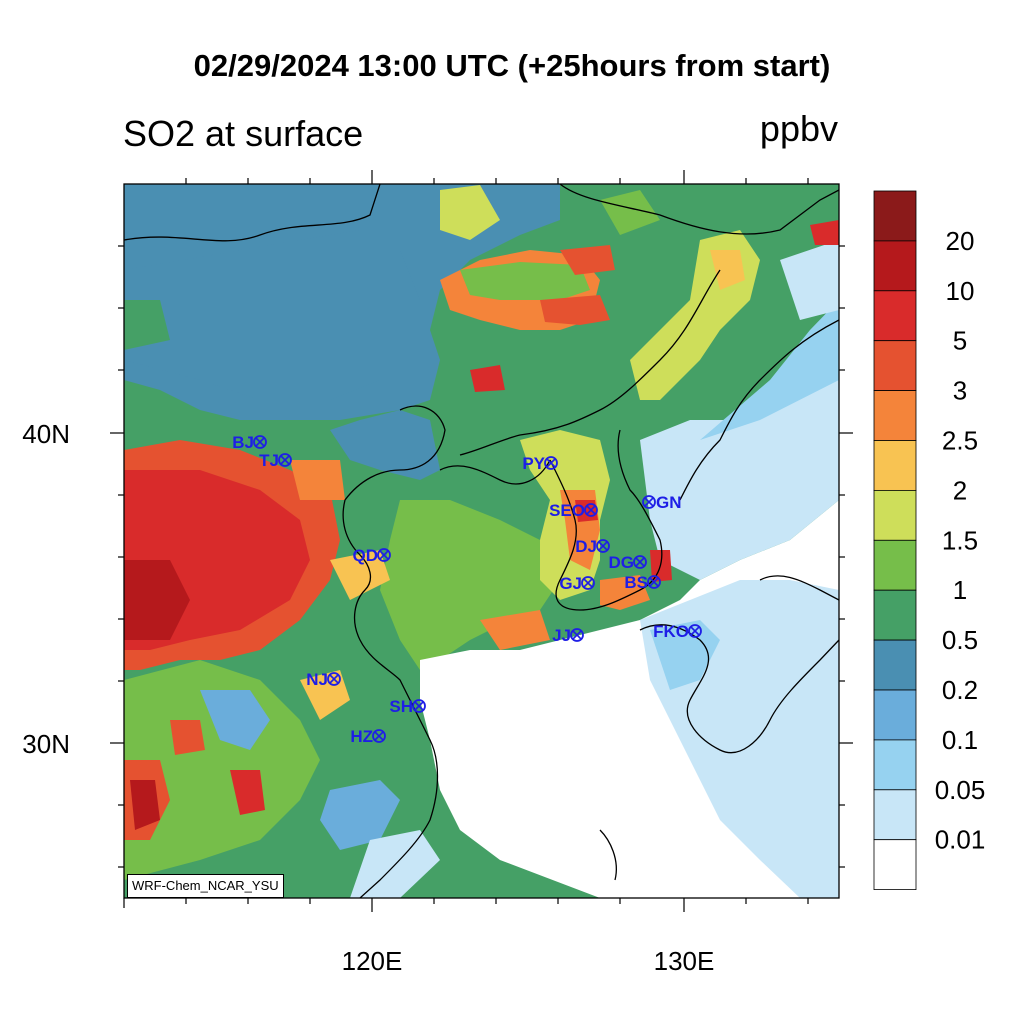  I want to click on city-label: BS, so click(636, 582).